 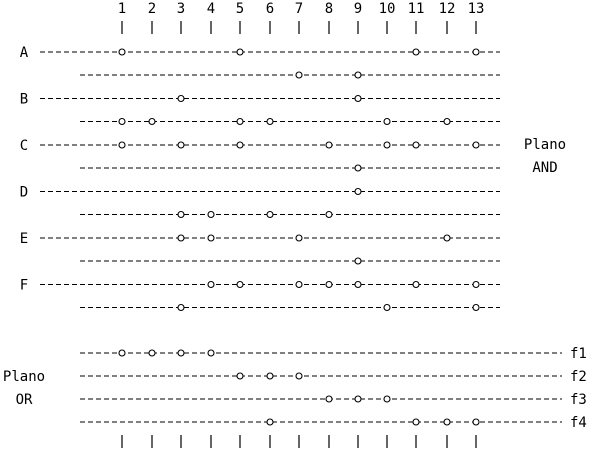 I want to click on column-label: 9, so click(x=358, y=9).